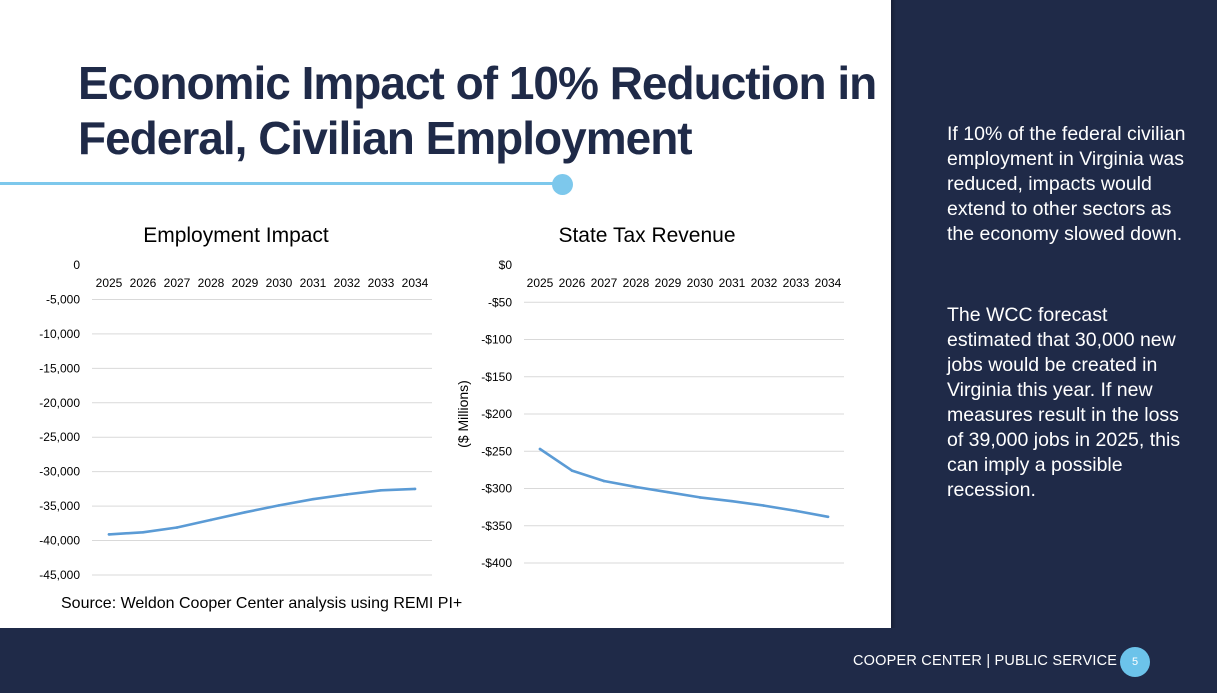 The image size is (1217, 693). Describe the element at coordinates (463, 414) in the screenshot. I see `tax-y-axis-title: ($ Millions)` at that location.